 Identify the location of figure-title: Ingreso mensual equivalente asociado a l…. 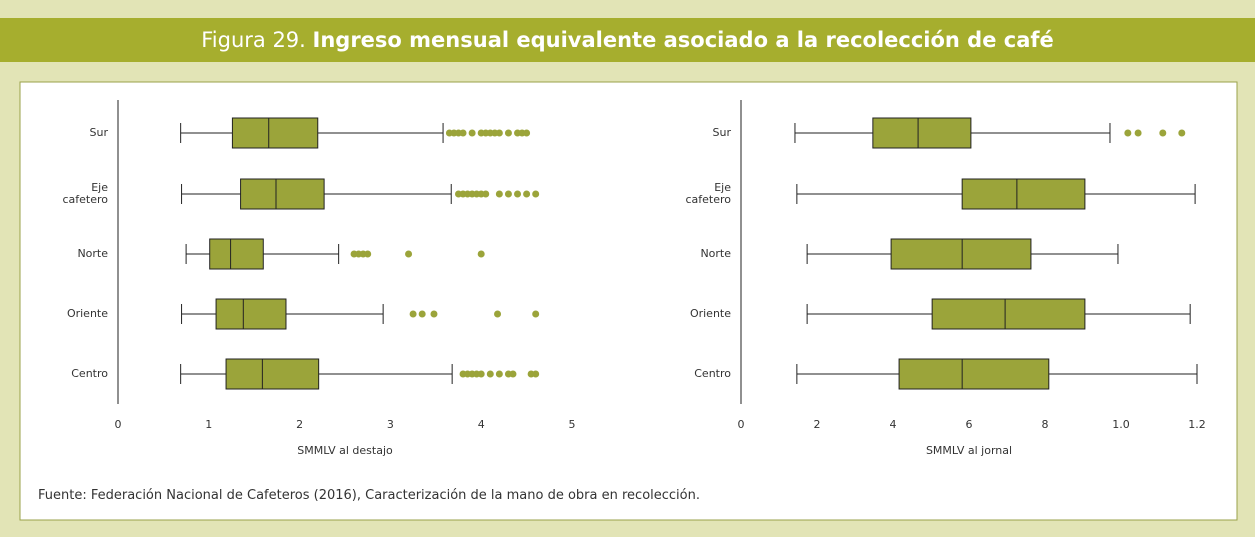
(683, 40).